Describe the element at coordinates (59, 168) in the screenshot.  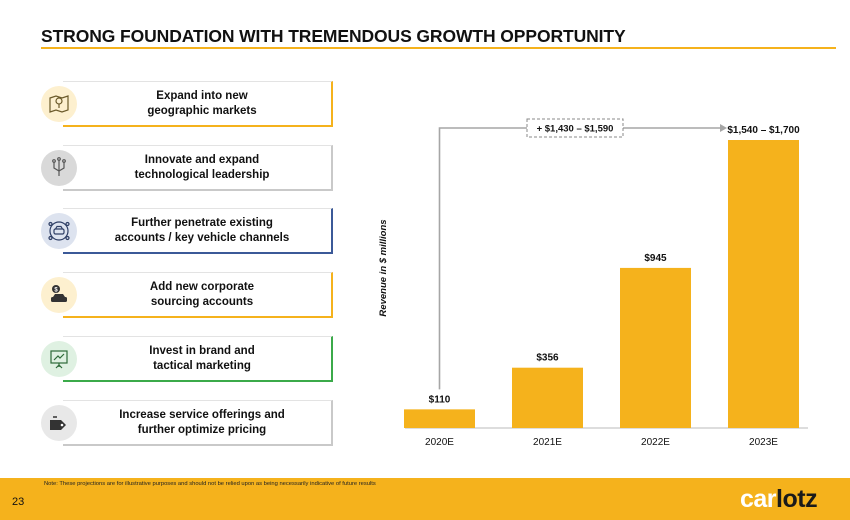
I see `circuit-icon` at that location.